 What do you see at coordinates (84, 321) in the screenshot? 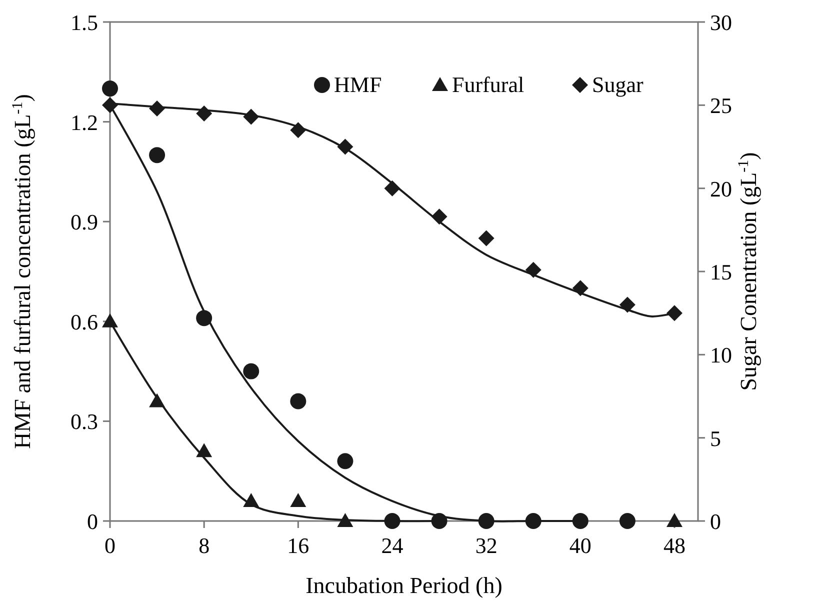
I see `y-tick-label: 0.6` at bounding box center [84, 321].